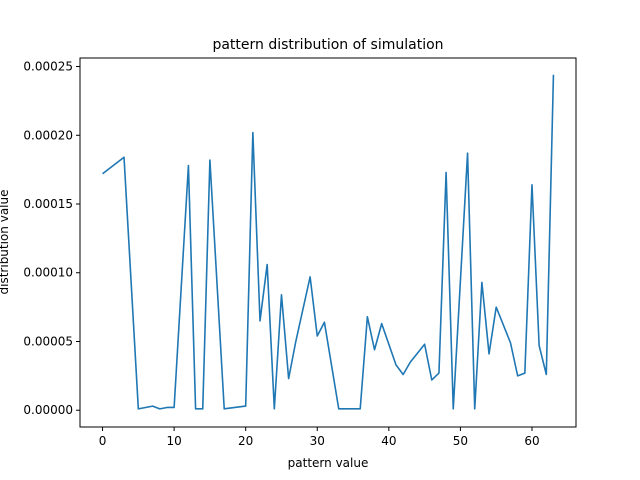 The width and height of the screenshot is (640, 480). Describe the element at coordinates (48, 135) in the screenshot. I see `y-tick-label: 0.00020` at that location.